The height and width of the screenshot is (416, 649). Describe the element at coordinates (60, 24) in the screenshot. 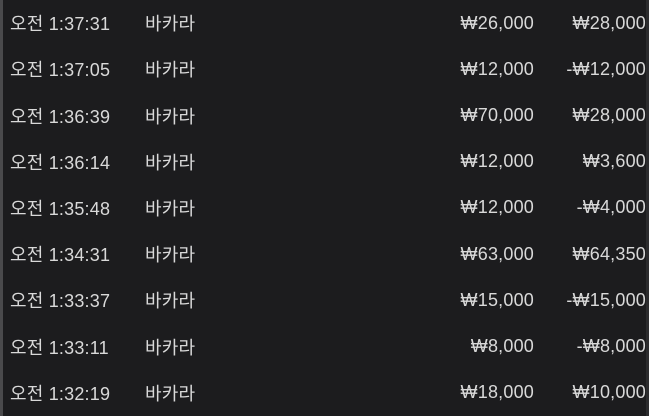

I see `transaction-time: 오전 1:37:31` at that location.